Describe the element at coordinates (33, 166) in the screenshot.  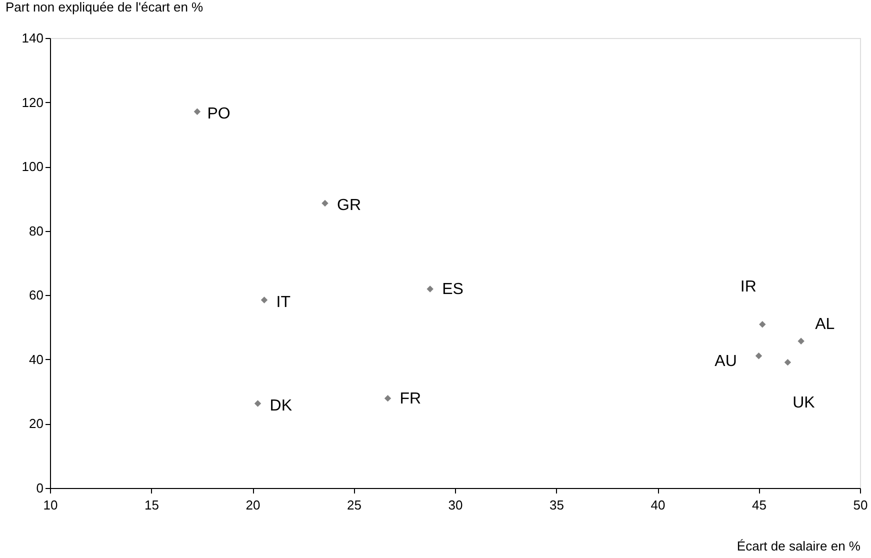
I see `y-tick-label: 100` at that location.